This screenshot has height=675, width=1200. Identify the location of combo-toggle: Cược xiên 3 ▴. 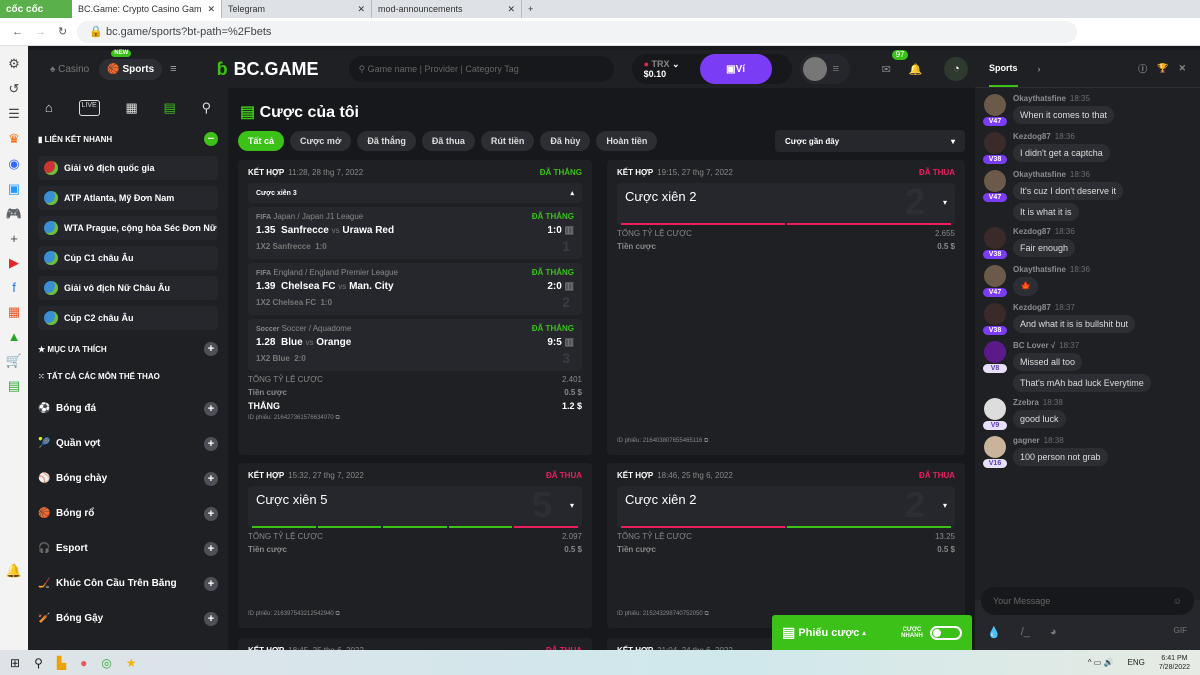
(415, 193).